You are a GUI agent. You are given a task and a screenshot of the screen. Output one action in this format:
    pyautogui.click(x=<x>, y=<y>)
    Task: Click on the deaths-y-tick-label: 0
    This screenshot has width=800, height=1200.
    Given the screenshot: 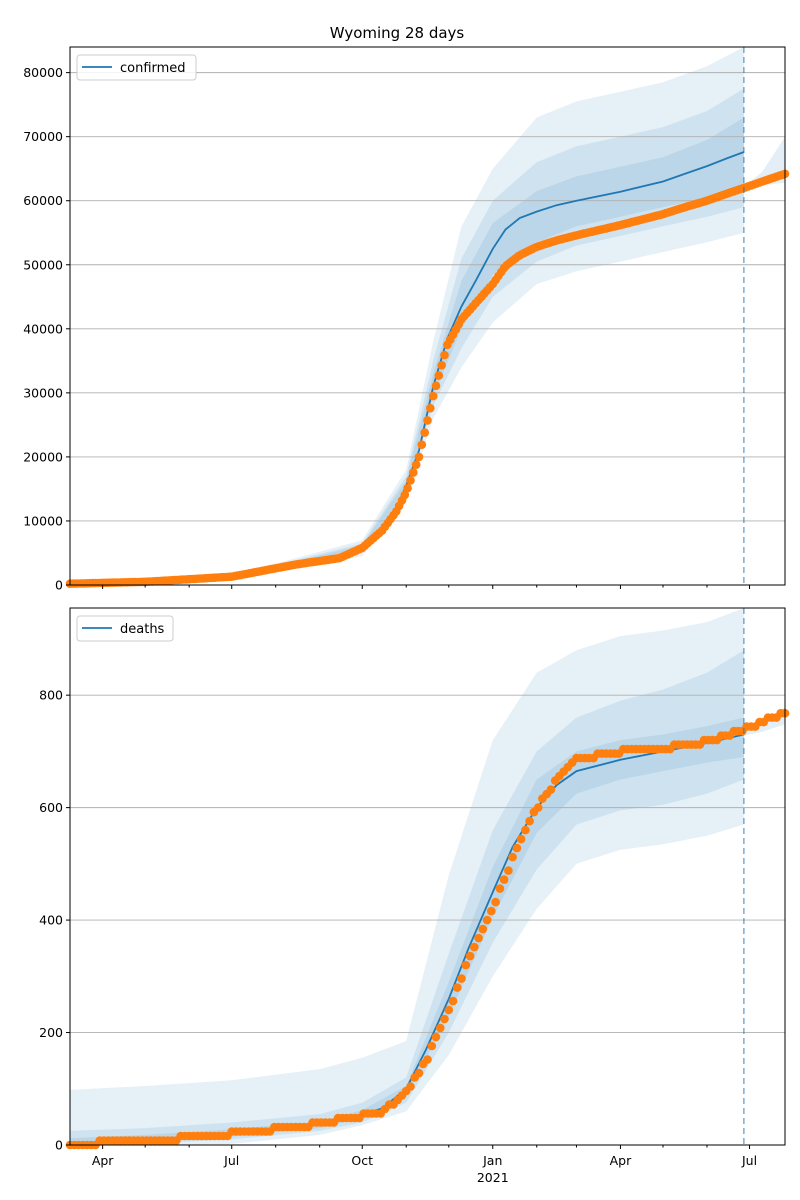 What is the action you would take?
    pyautogui.click(x=59, y=1145)
    